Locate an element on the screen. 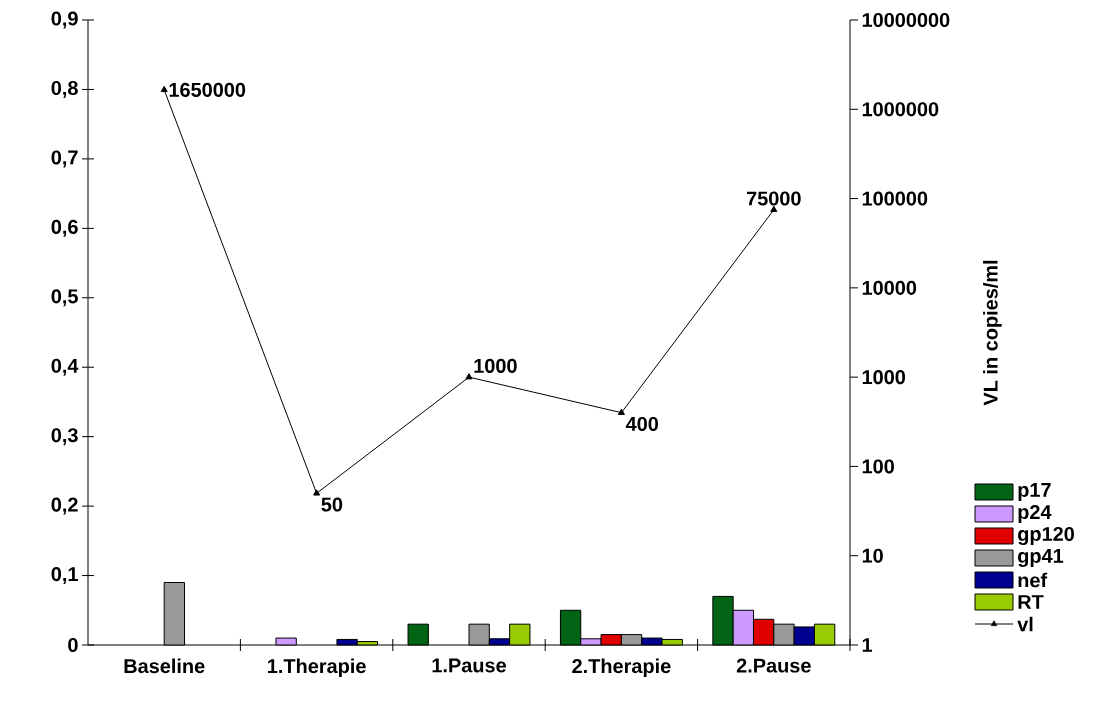  y-tick-label: 0,8 is located at coordinates (64, 89).